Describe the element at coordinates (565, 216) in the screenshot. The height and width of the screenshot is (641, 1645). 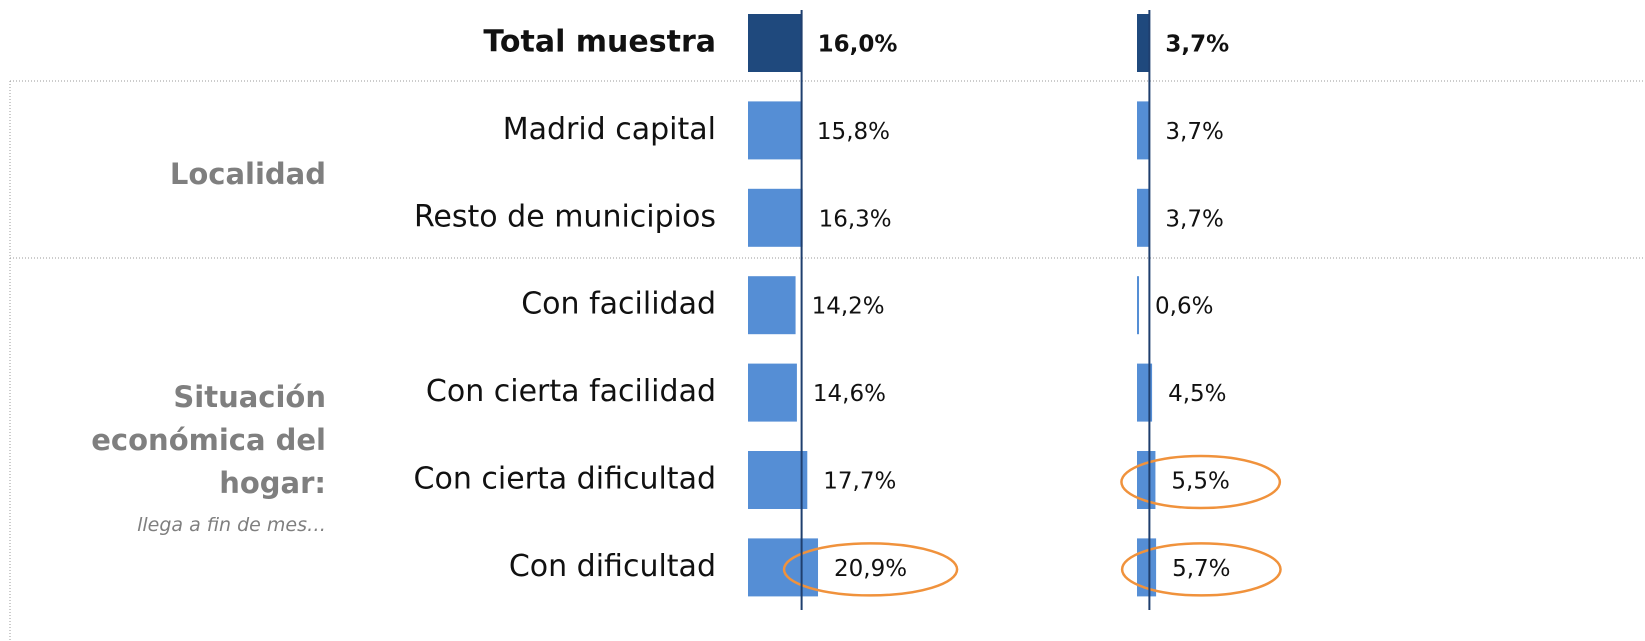
I see `category-label: Resto de municipios` at that location.